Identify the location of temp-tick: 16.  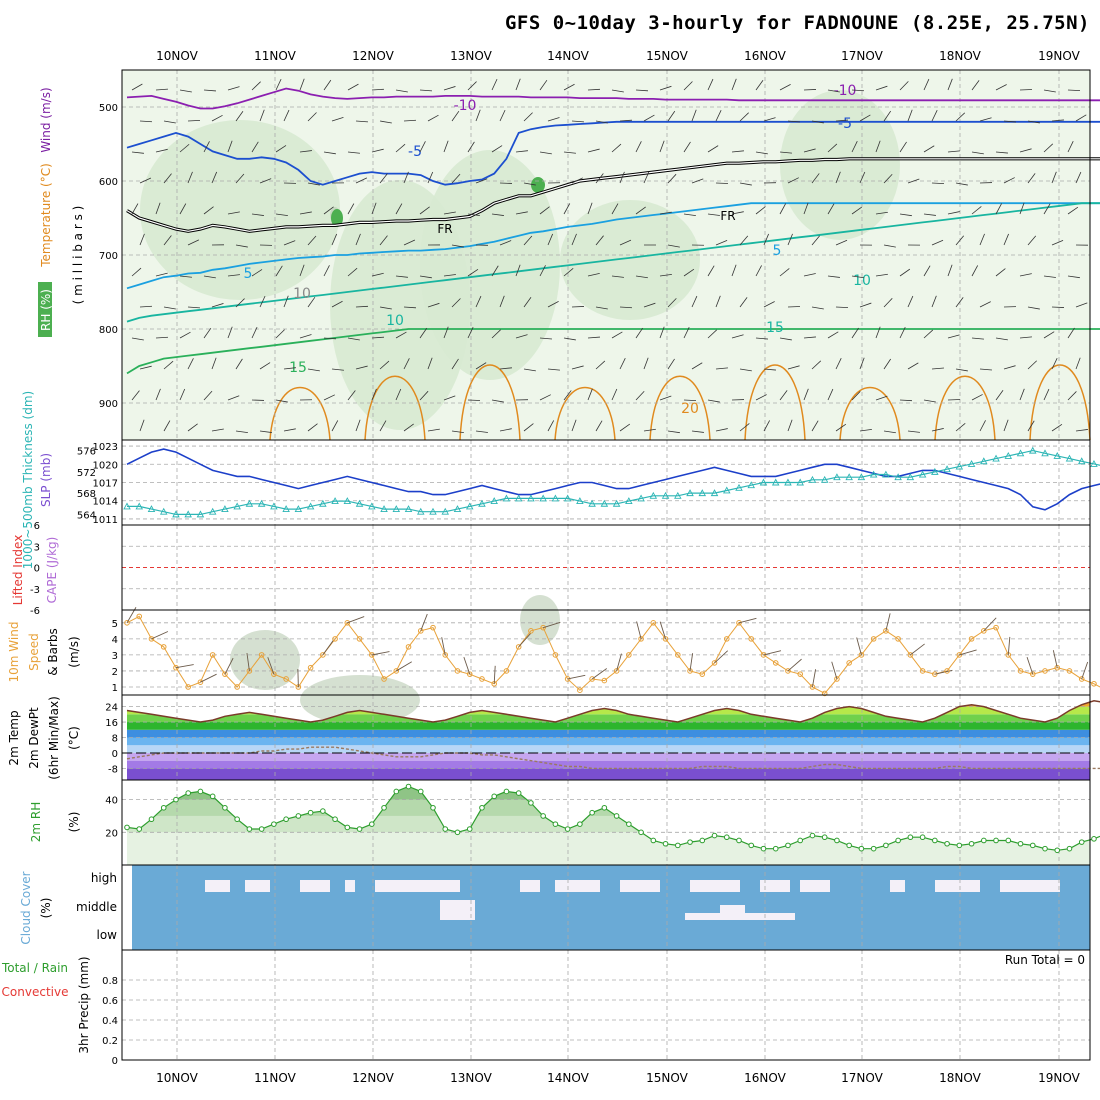
(111, 723).